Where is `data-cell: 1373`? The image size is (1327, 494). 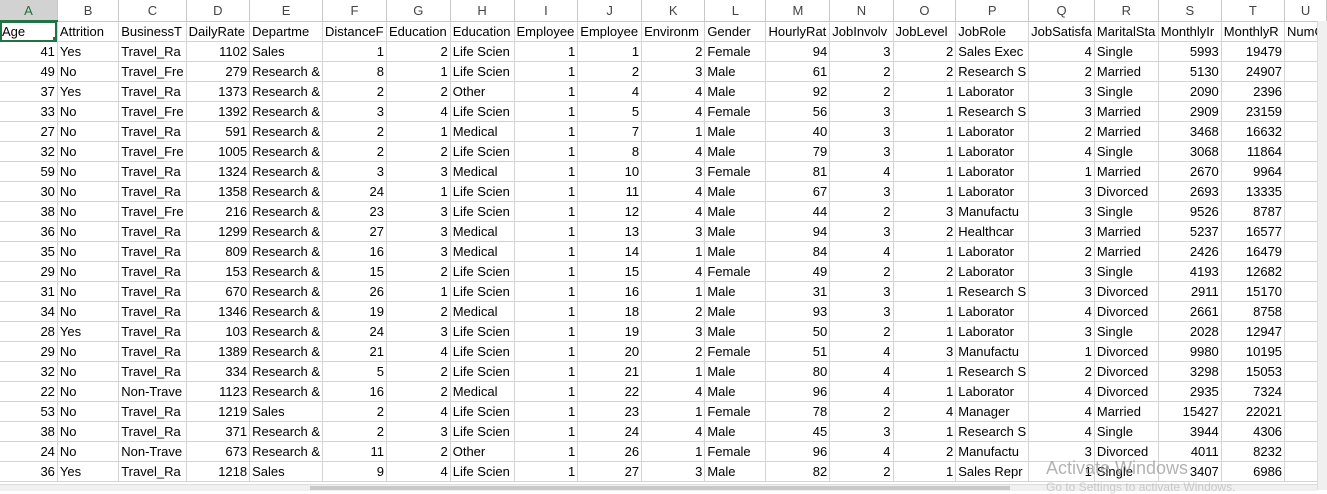
data-cell: 1373 is located at coordinates (218, 91).